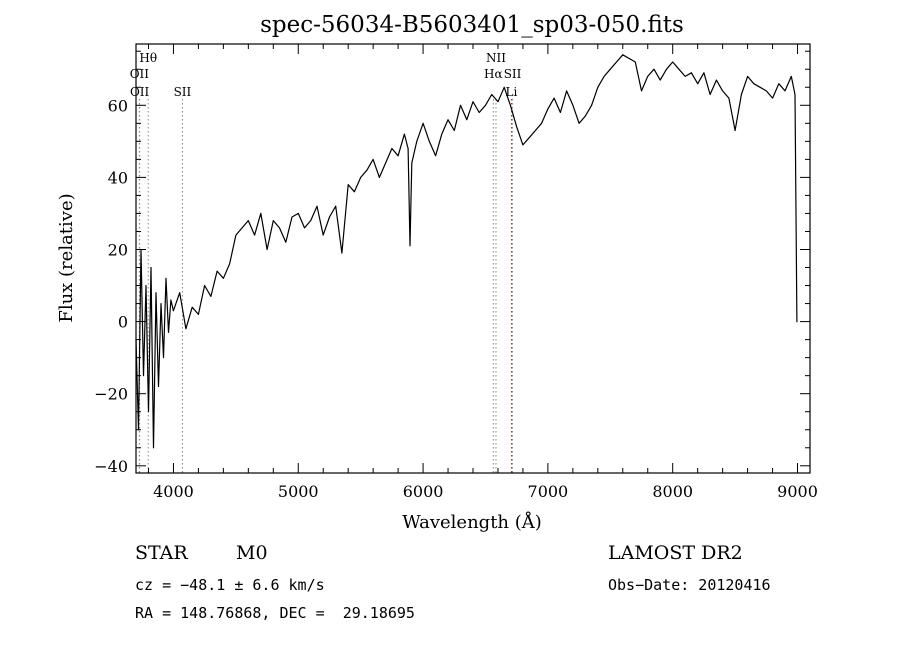 This screenshot has height=650, width=900. I want to click on x-tick-label: 5000, so click(298, 491).